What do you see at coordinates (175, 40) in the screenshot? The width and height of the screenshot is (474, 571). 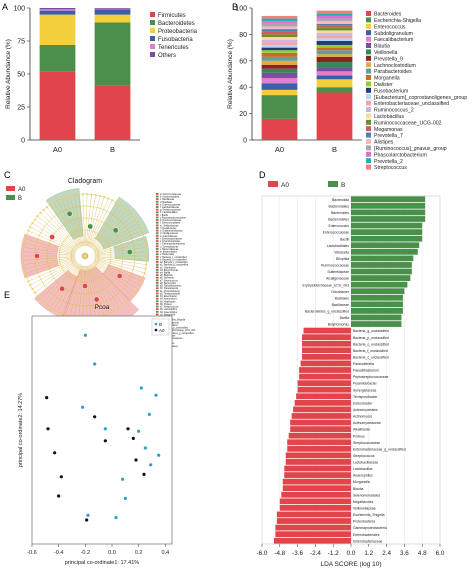 I see `legend-label: Fusobacteria` at bounding box center [175, 40].